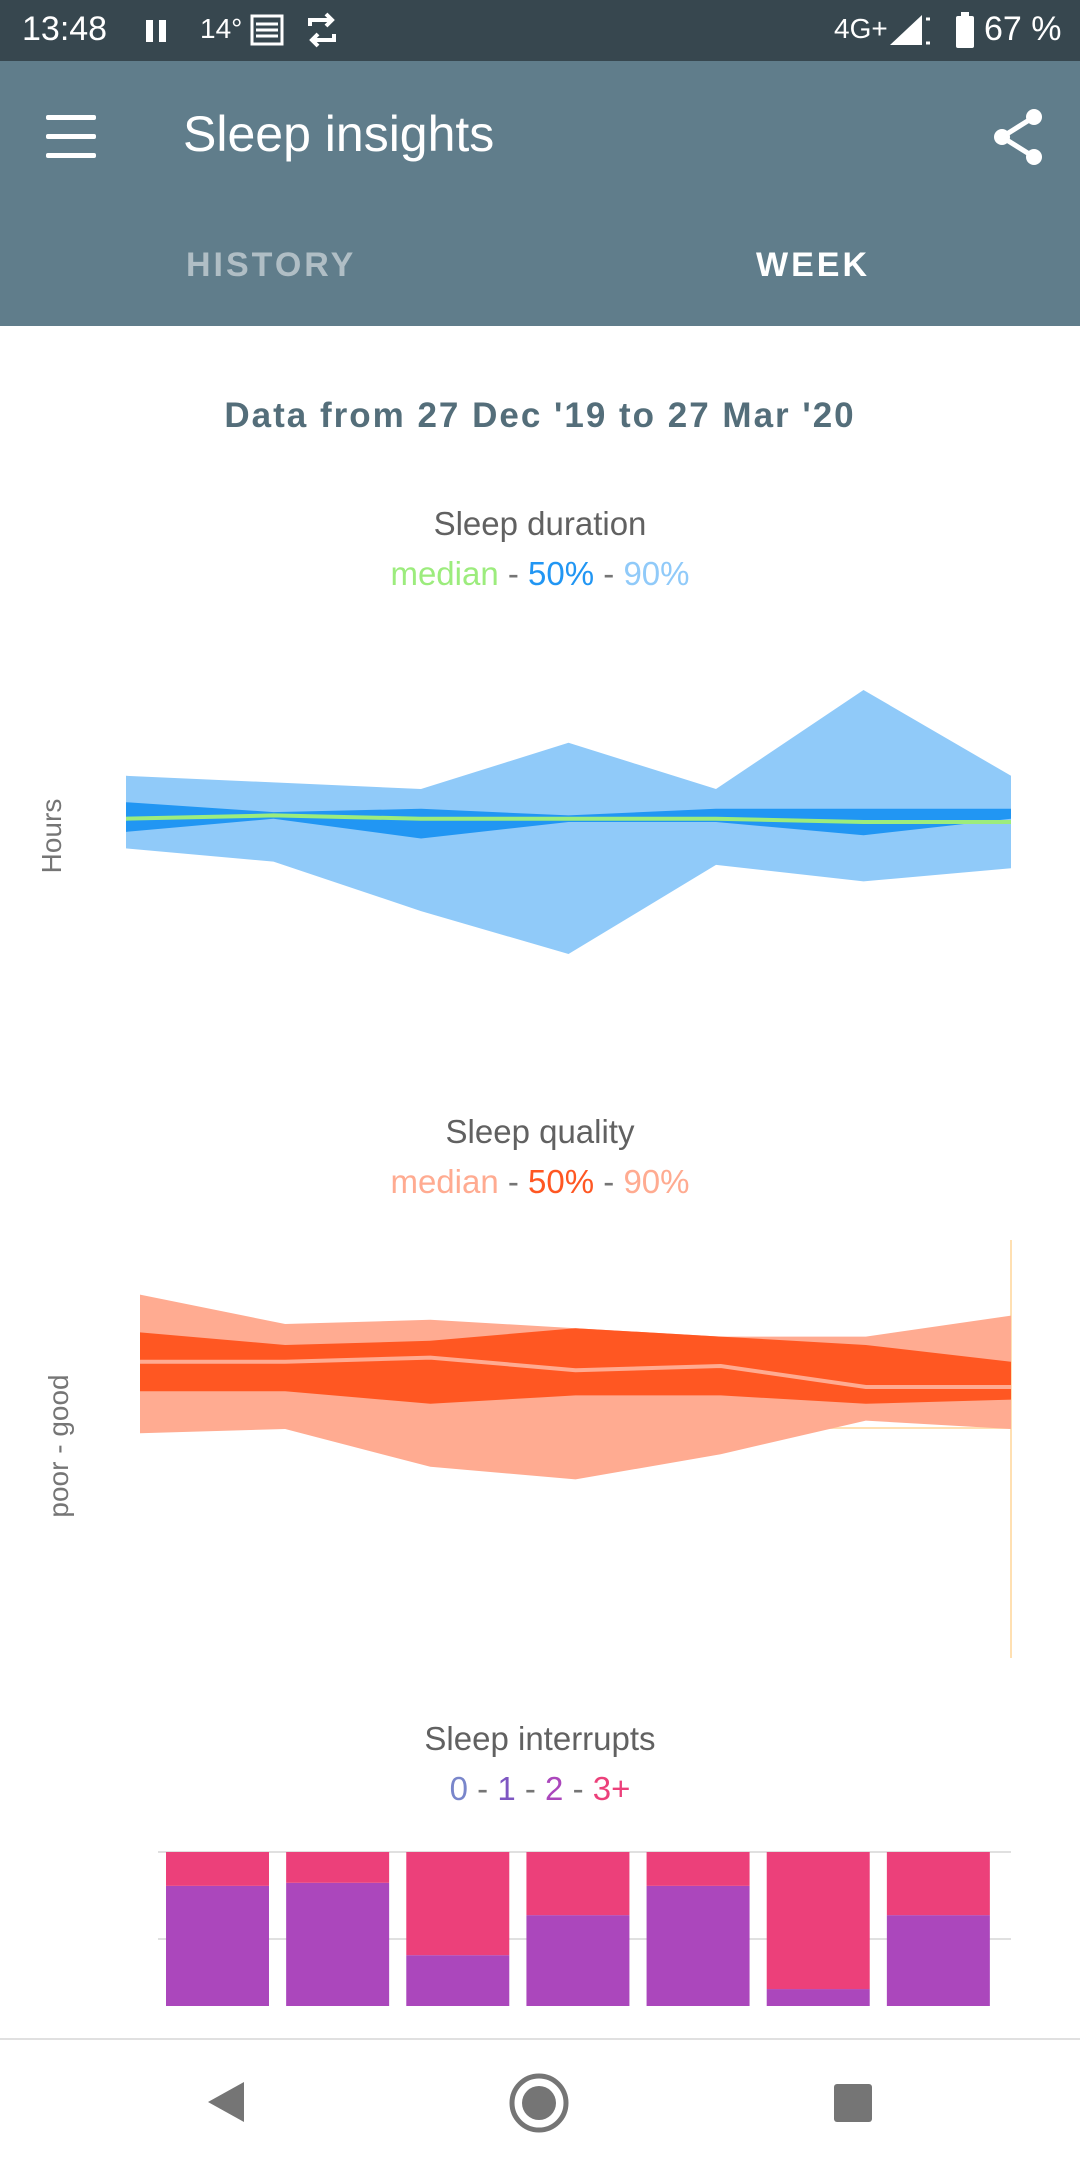  I want to click on weather-icon, so click(267, 30).